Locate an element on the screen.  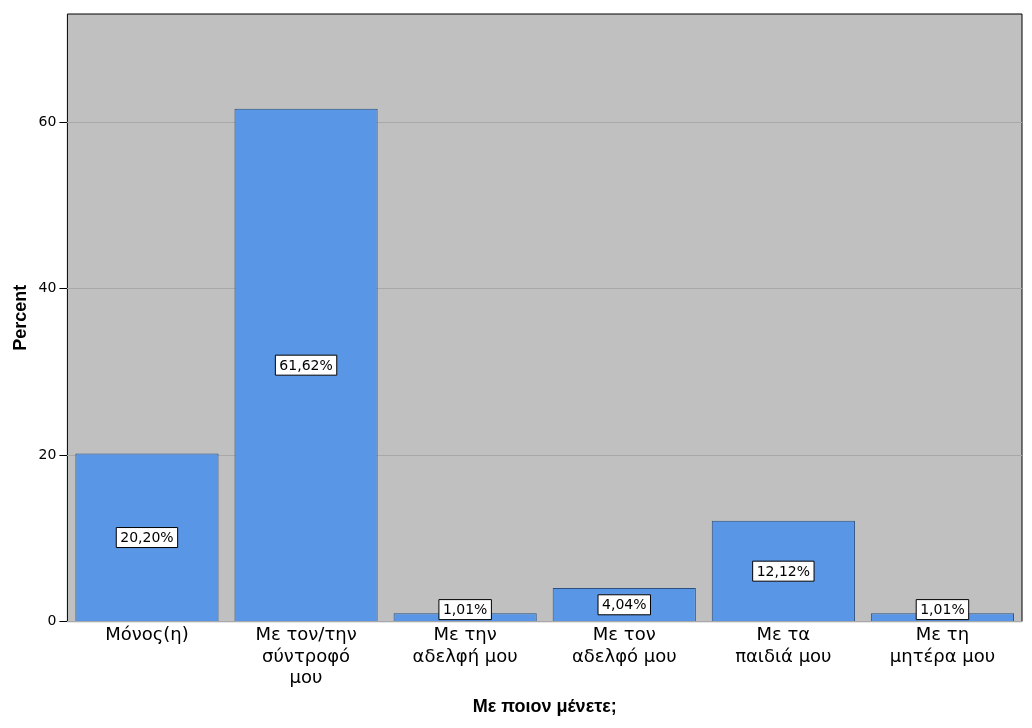
y-tick-label: 60 is located at coordinates (47, 120).